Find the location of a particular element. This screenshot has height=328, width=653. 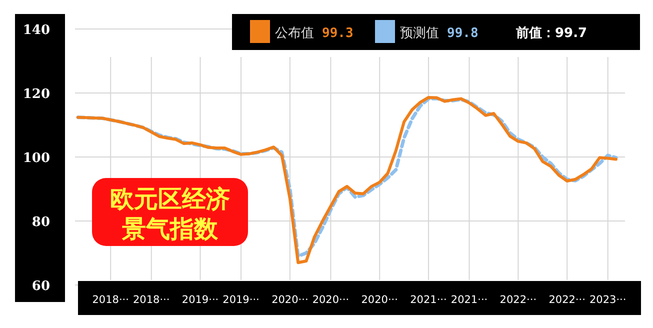

y-tick-label: 140 is located at coordinates (36, 30).